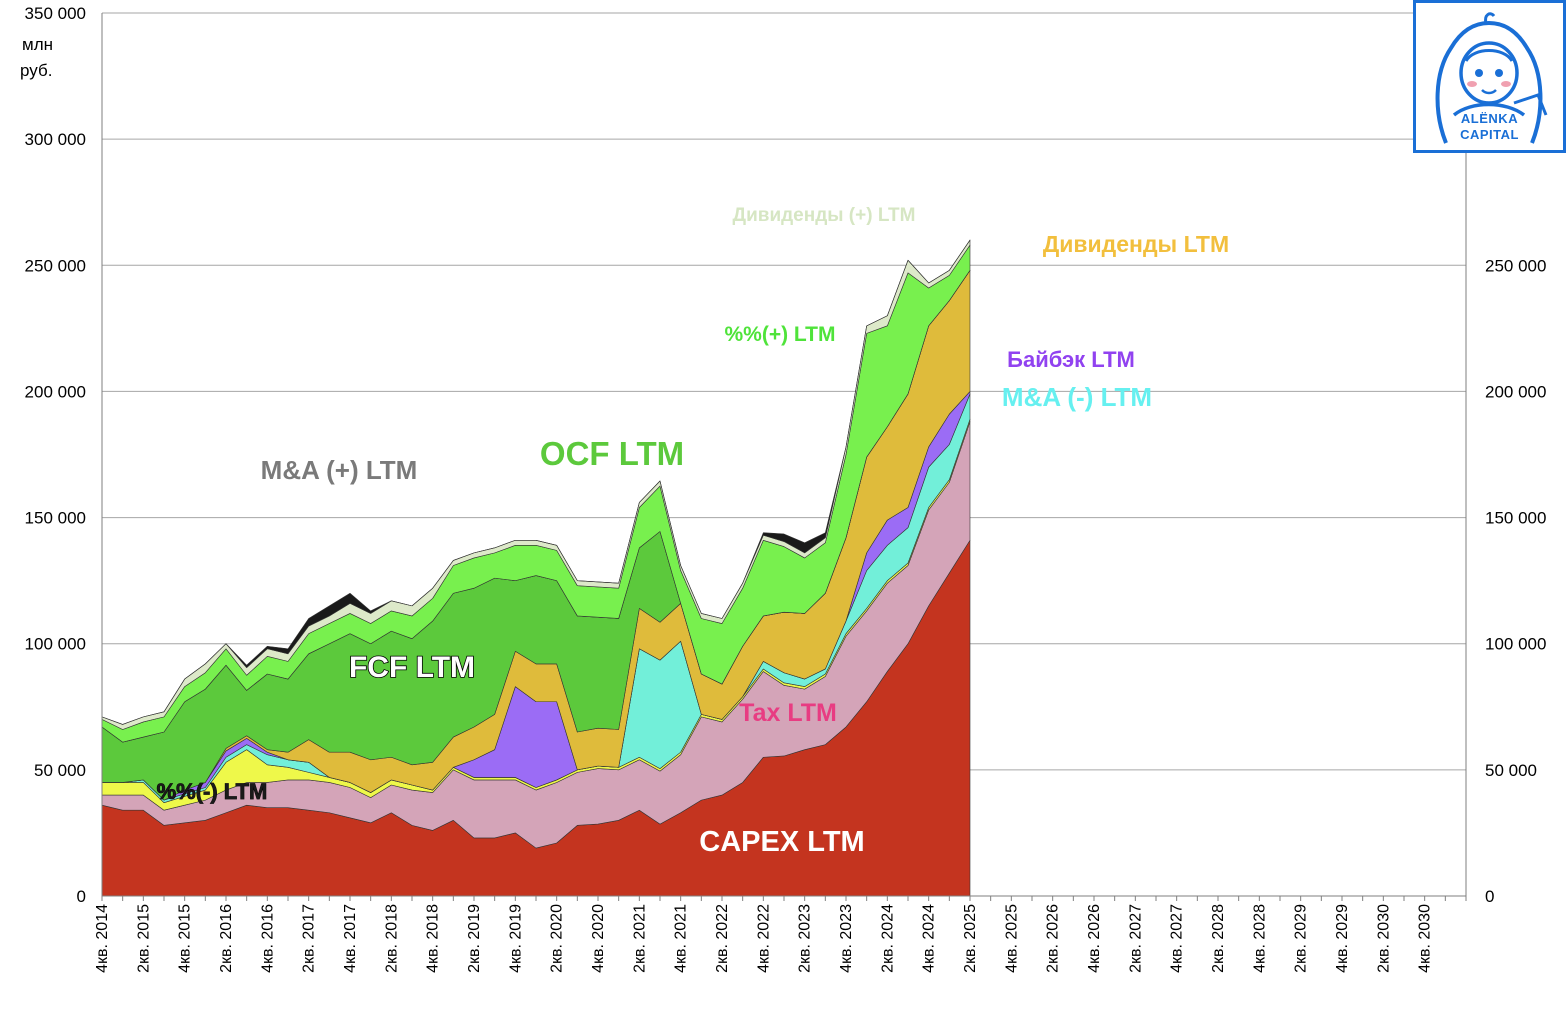  Describe the element at coordinates (1011, 938) in the screenshot. I see `x-tick-label: 4кв. 2025` at that location.